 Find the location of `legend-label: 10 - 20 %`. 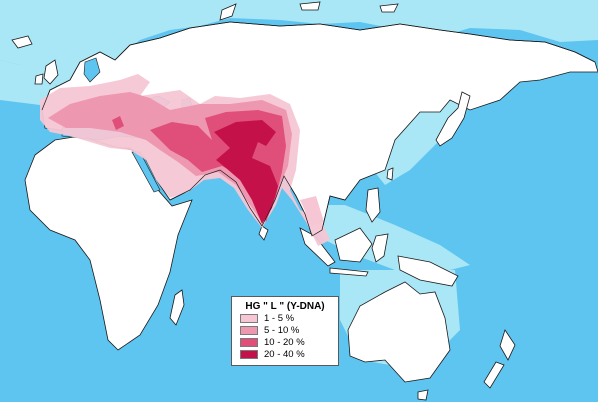

legend-label: 10 - 20 % is located at coordinates (284, 342).